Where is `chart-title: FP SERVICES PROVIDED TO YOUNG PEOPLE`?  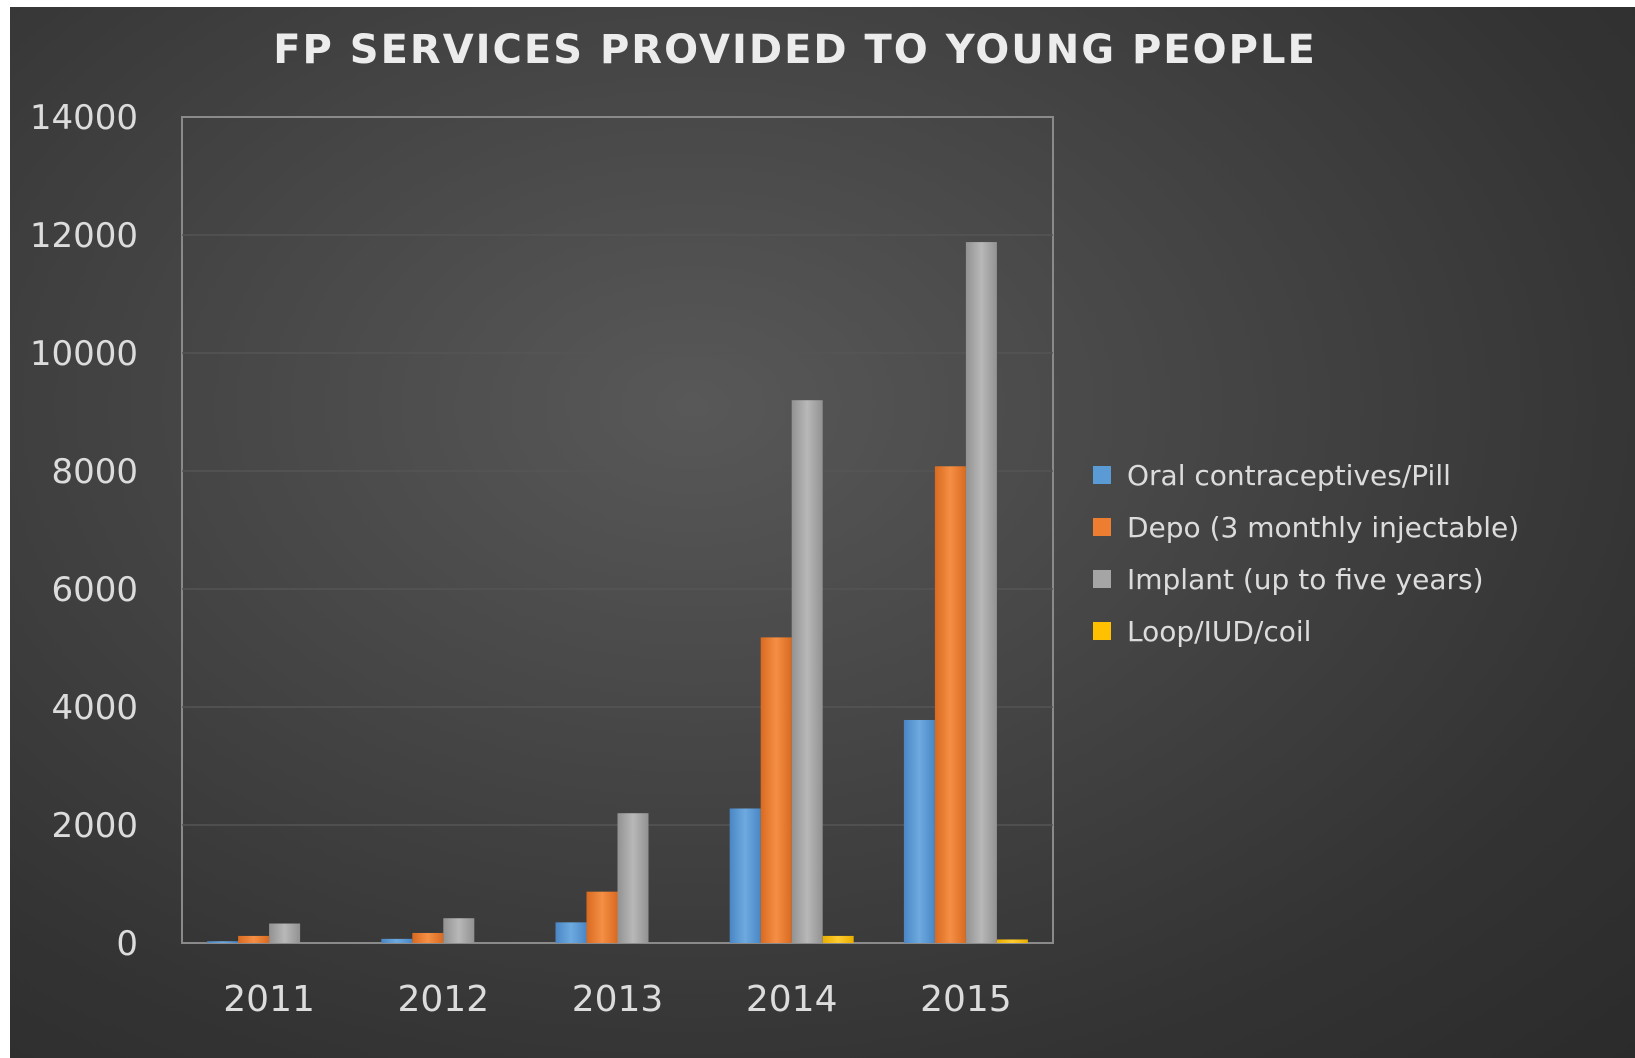 chart-title: FP SERVICES PROVIDED TO YOUNG PEOPLE is located at coordinates (795, 50).